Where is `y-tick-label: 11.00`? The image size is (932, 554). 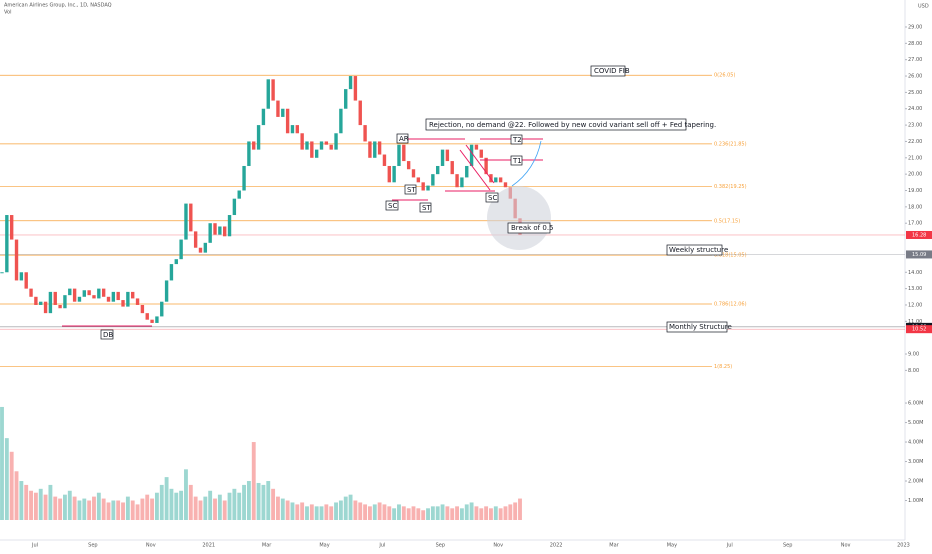 y-tick-label: 11.00 is located at coordinates (915, 322).